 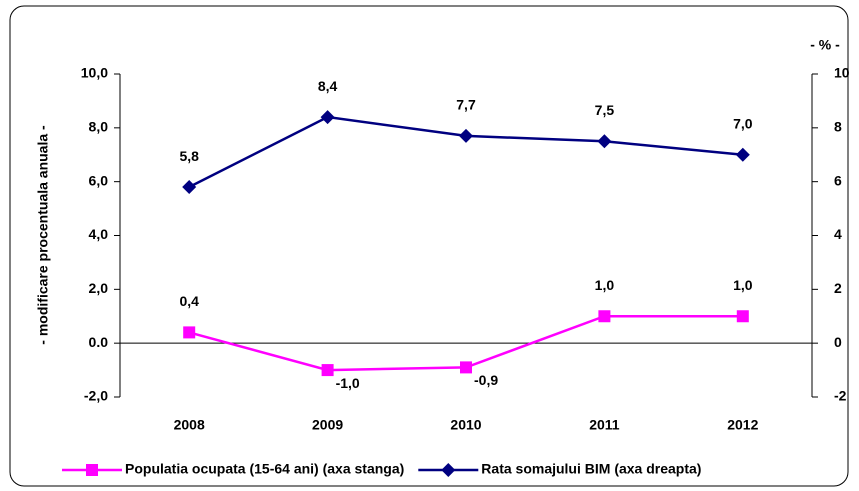 I want to click on y2-tick-label: 6, so click(x=838, y=180).